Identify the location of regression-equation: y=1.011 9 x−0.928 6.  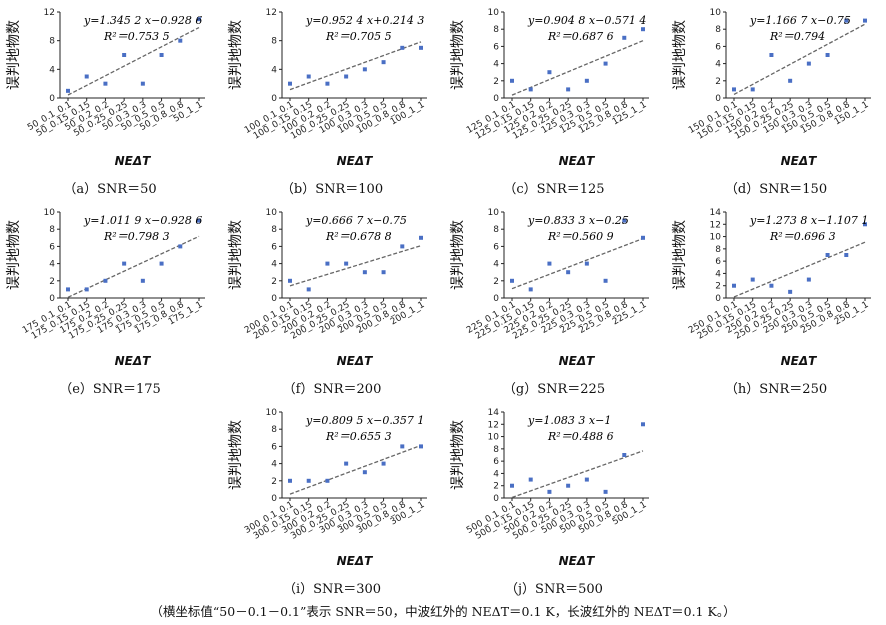
(142, 220).